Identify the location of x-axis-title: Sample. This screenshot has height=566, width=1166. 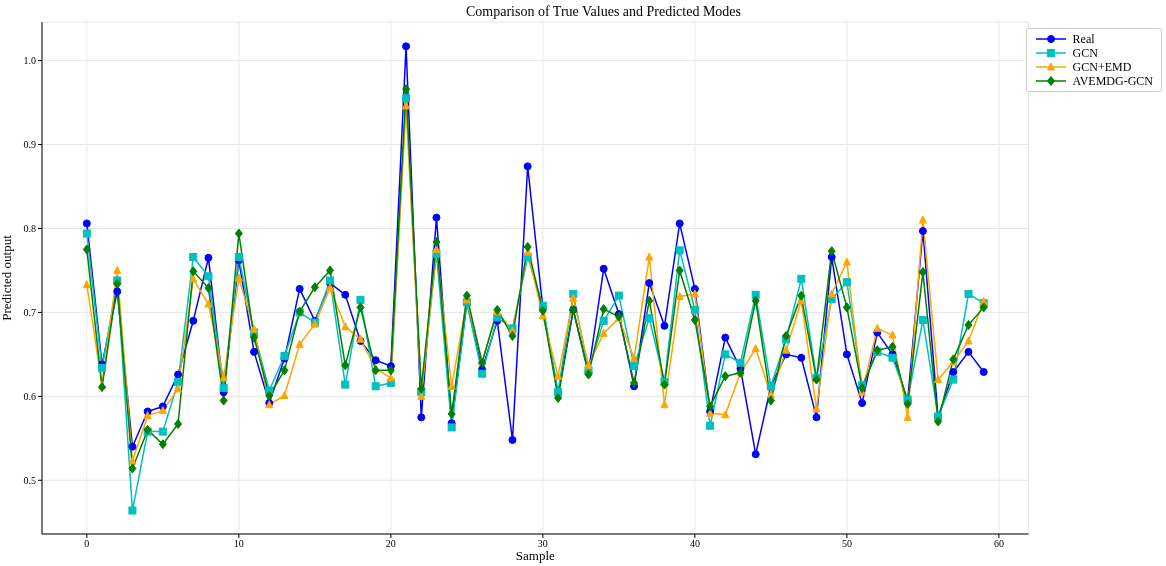
(535, 555).